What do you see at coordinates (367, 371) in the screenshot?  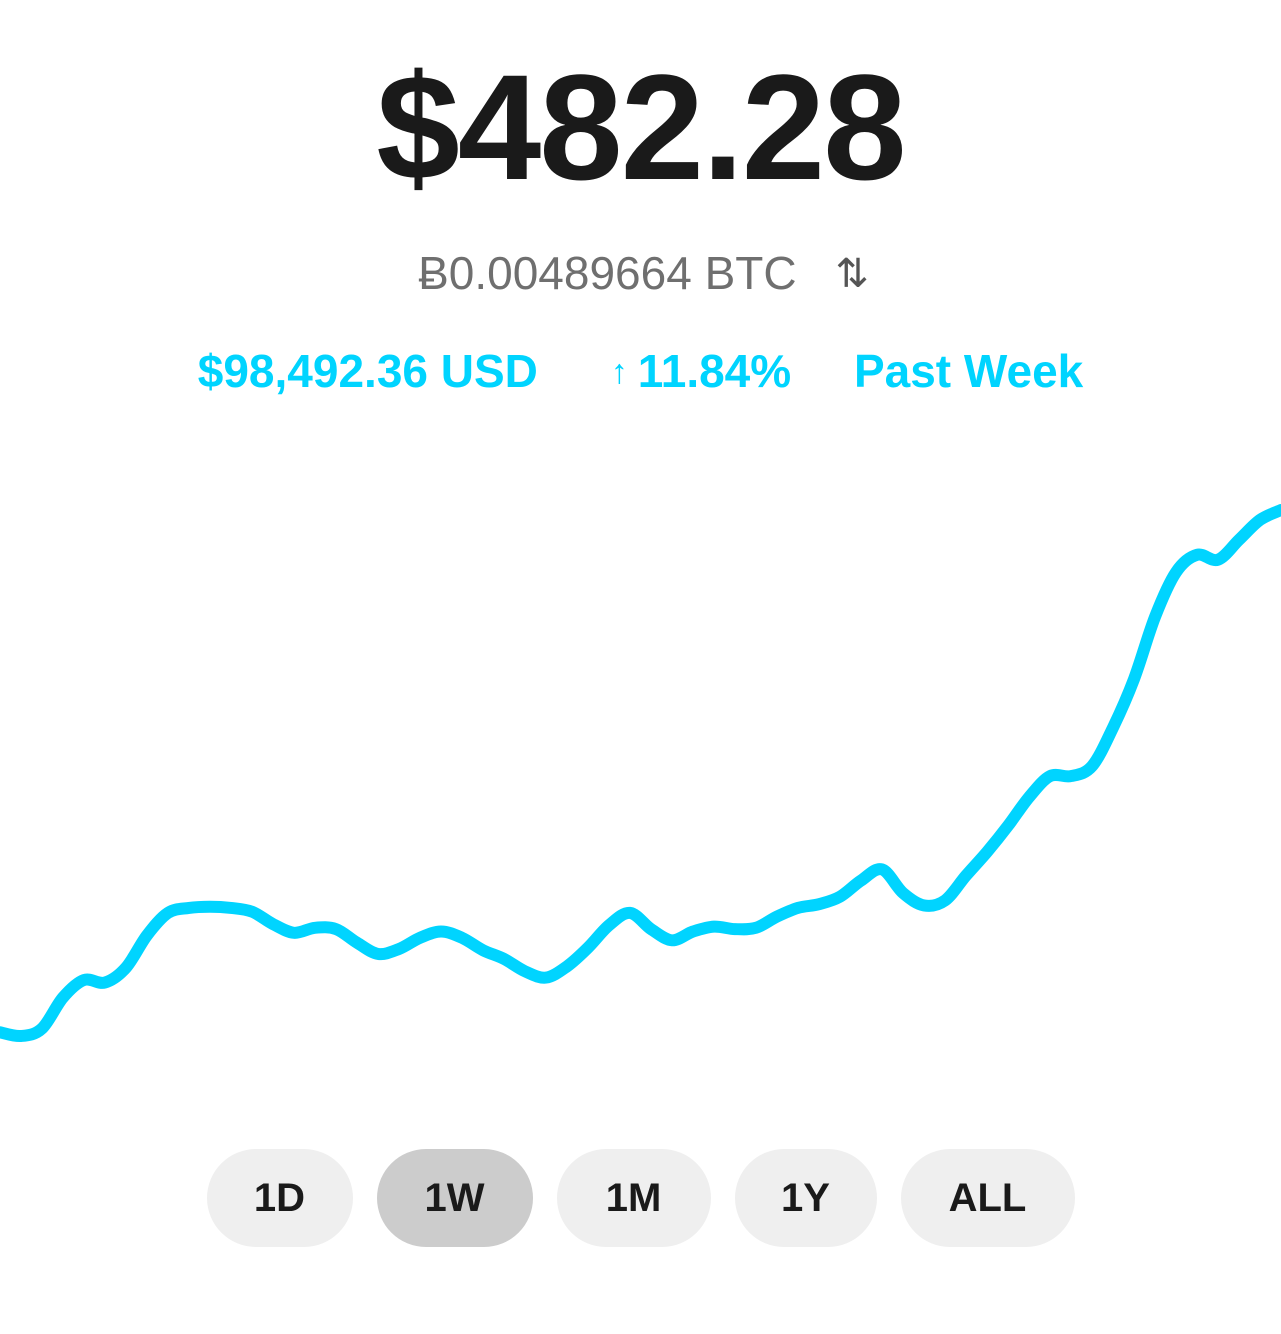 I see `btc-price: $98,492.36 USD` at bounding box center [367, 371].